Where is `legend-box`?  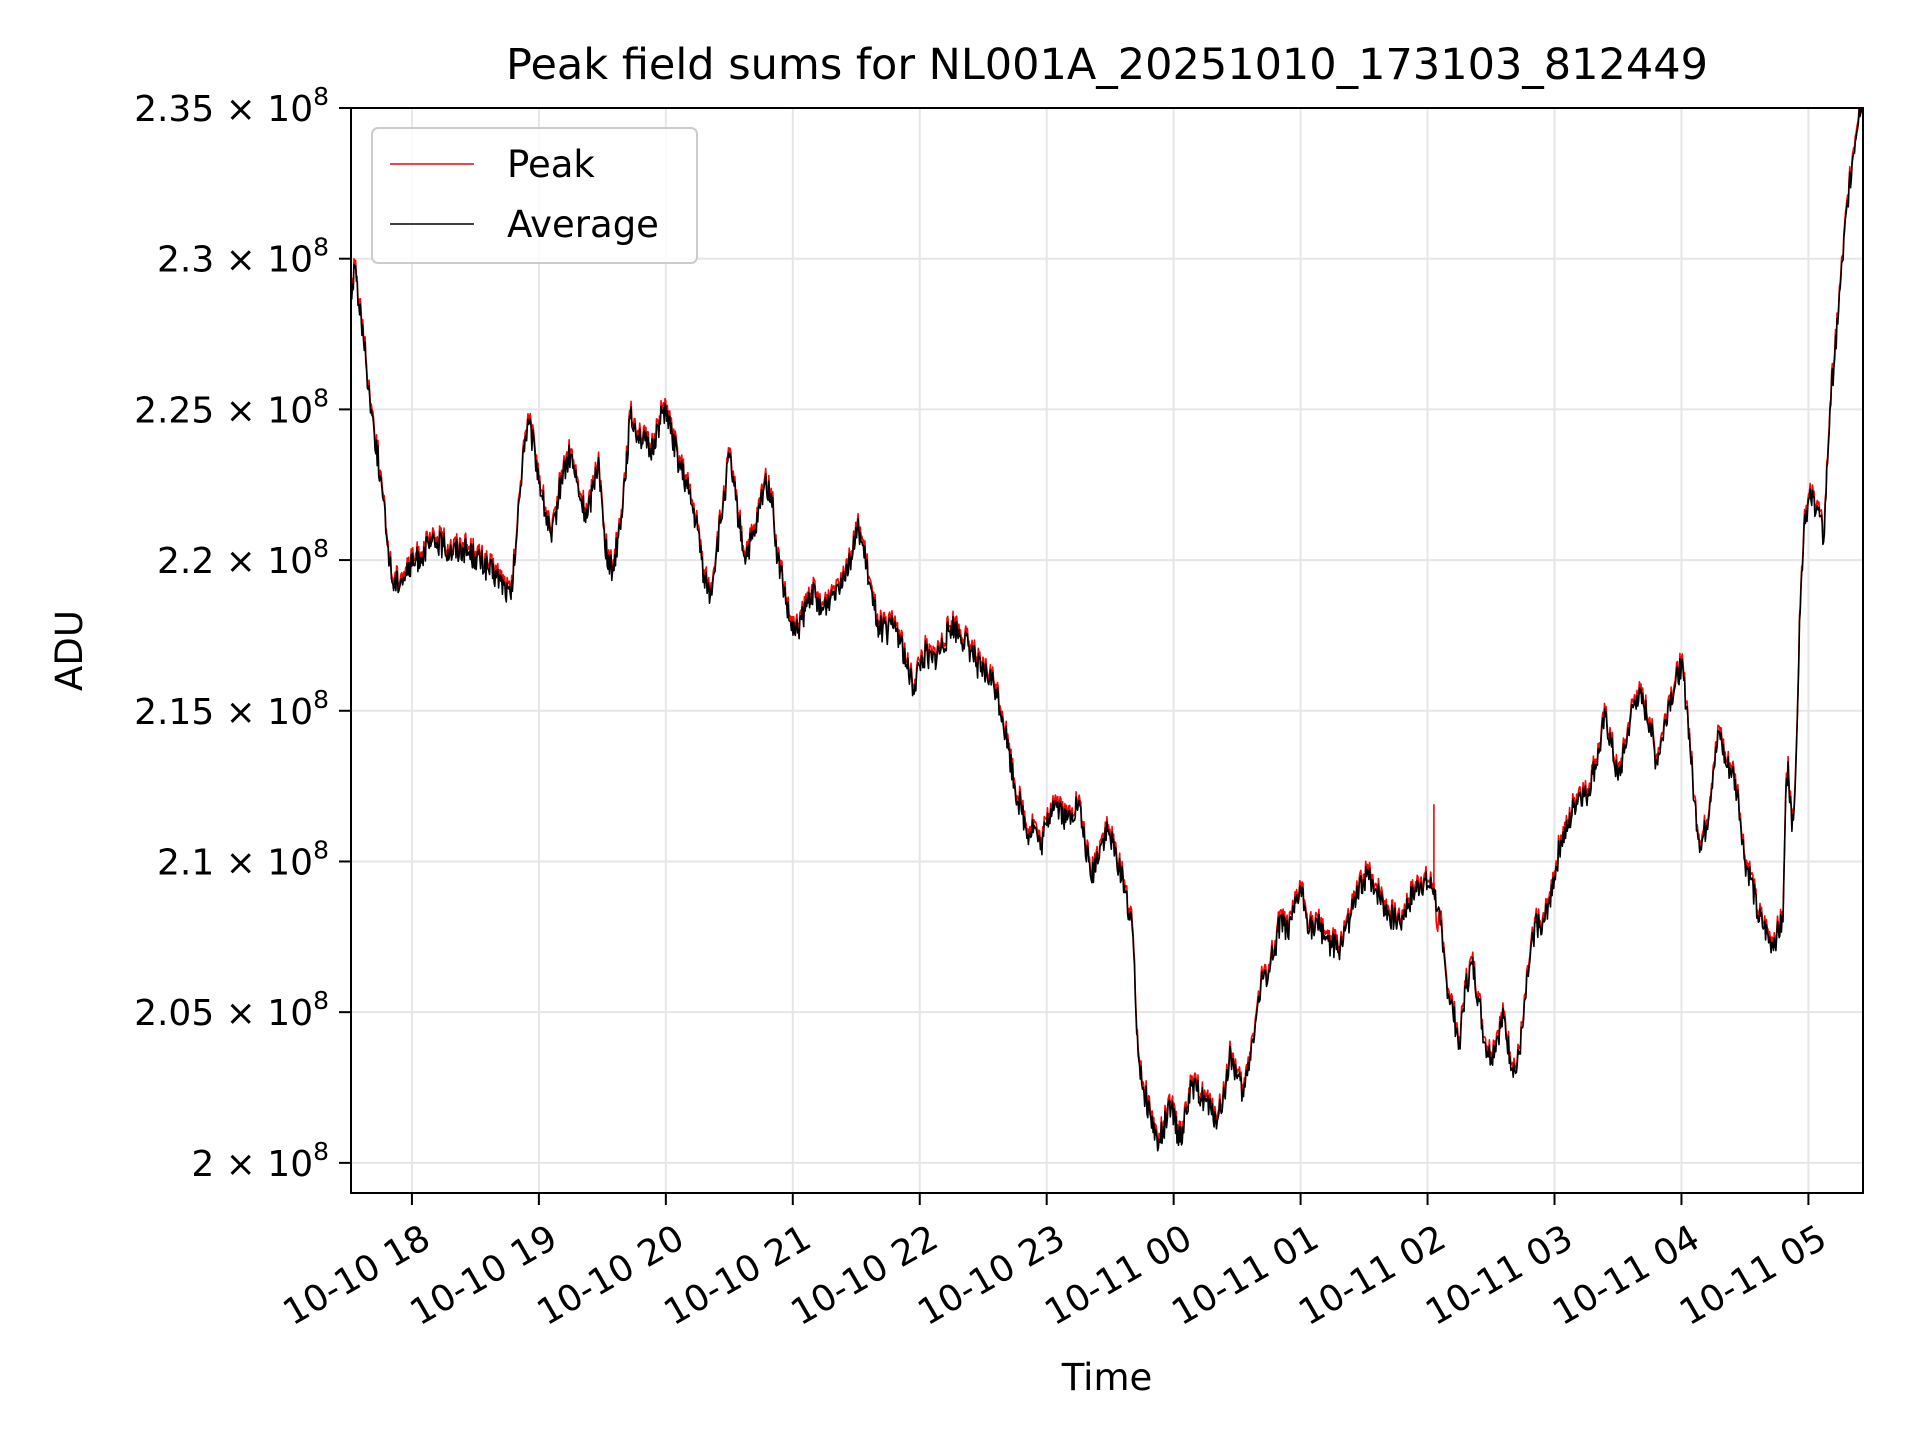 legend-box is located at coordinates (534, 195).